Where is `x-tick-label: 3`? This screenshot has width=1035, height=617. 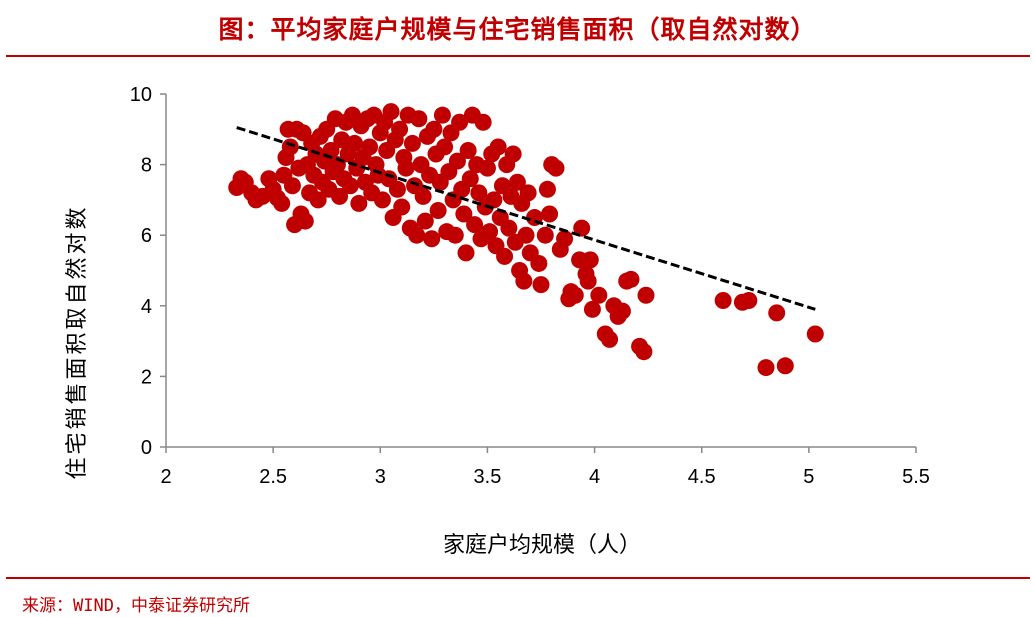
x-tick-label: 3 is located at coordinates (380, 477).